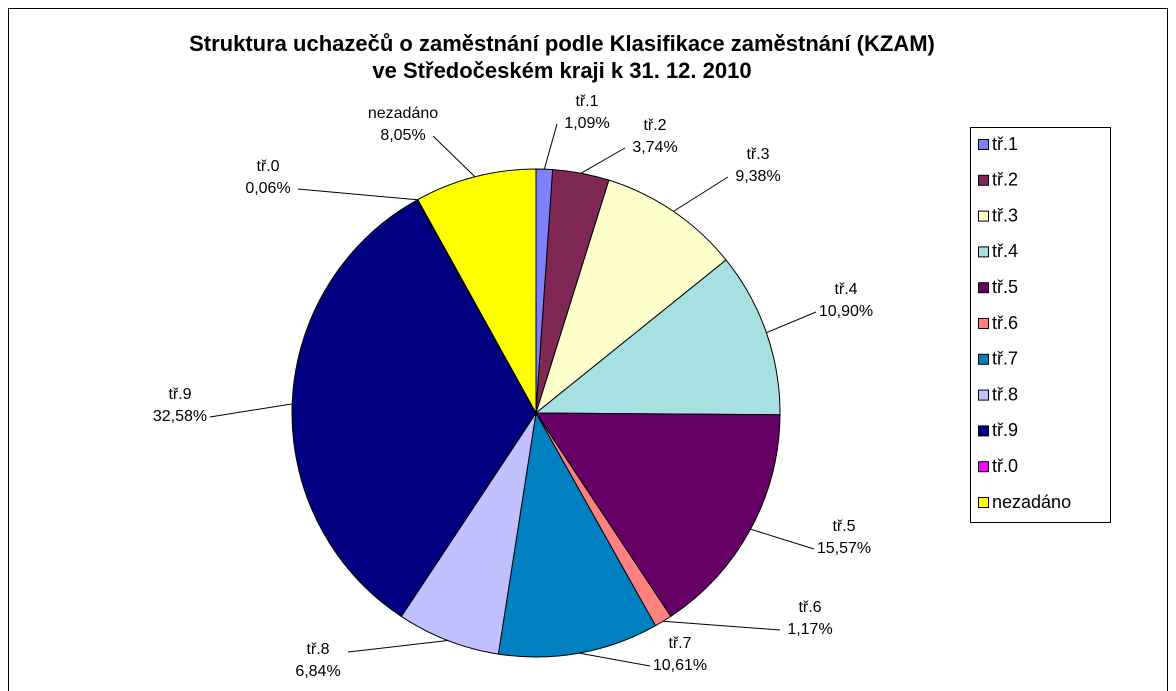 The height and width of the screenshot is (691, 1176). Describe the element at coordinates (845, 289) in the screenshot. I see `slice-label: tř.4` at that location.